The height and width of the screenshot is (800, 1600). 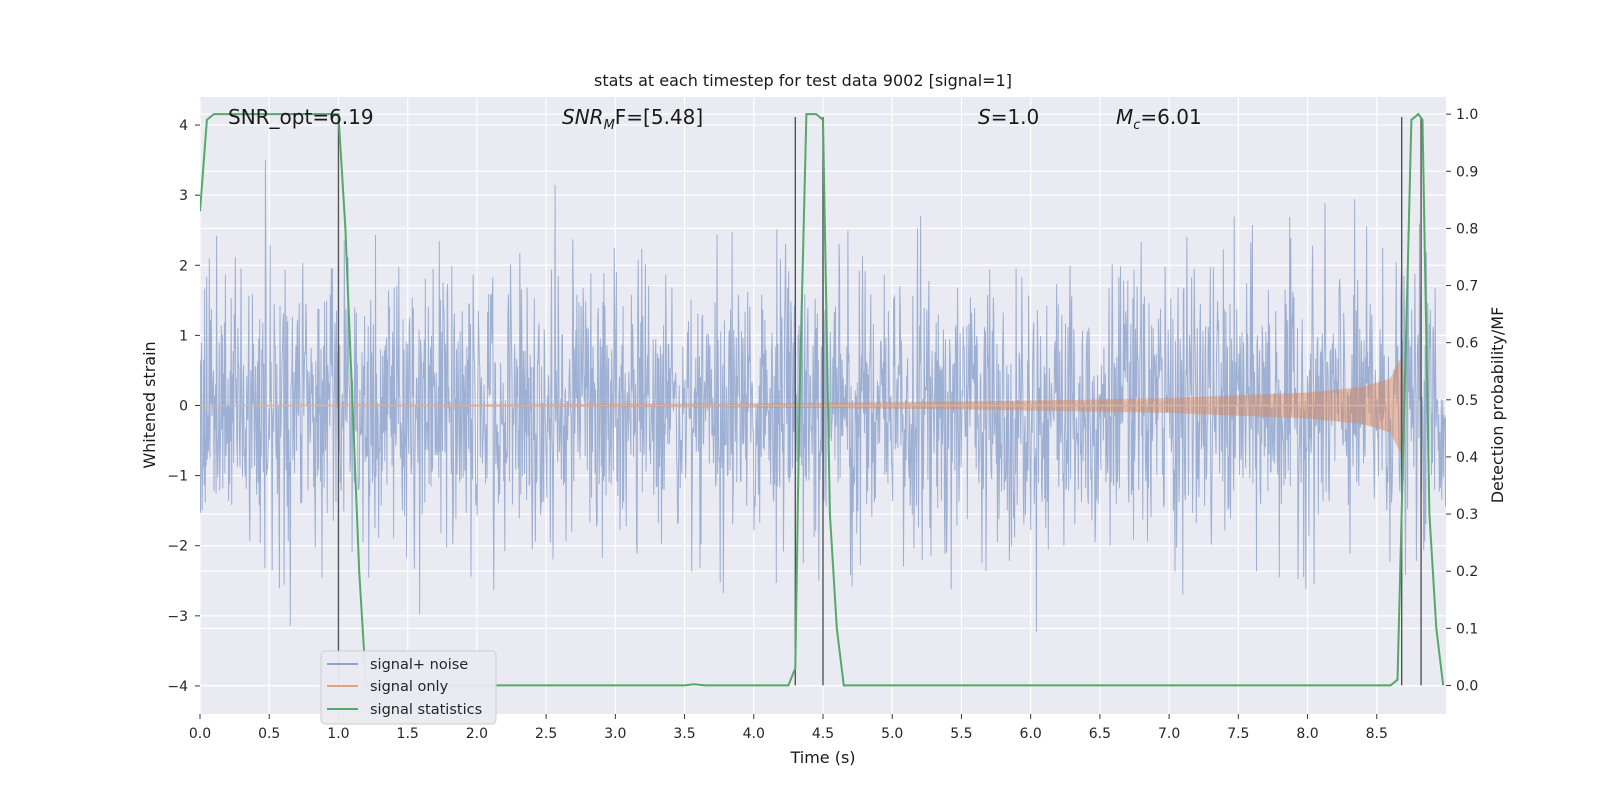 What do you see at coordinates (419, 665) in the screenshot?
I see `legend-label-signal-plus-noise: signal+ noise` at bounding box center [419, 665].